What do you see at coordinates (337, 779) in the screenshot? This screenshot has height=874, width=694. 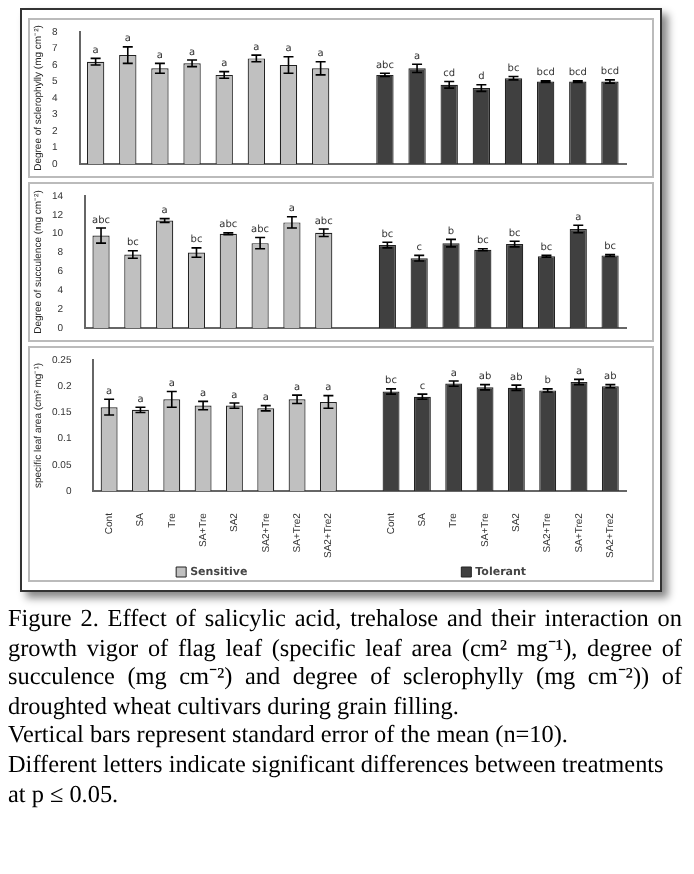 I see `text: Different letters indicate significant differences between treatments at p ≤ 0.05.` at bounding box center [337, 779].